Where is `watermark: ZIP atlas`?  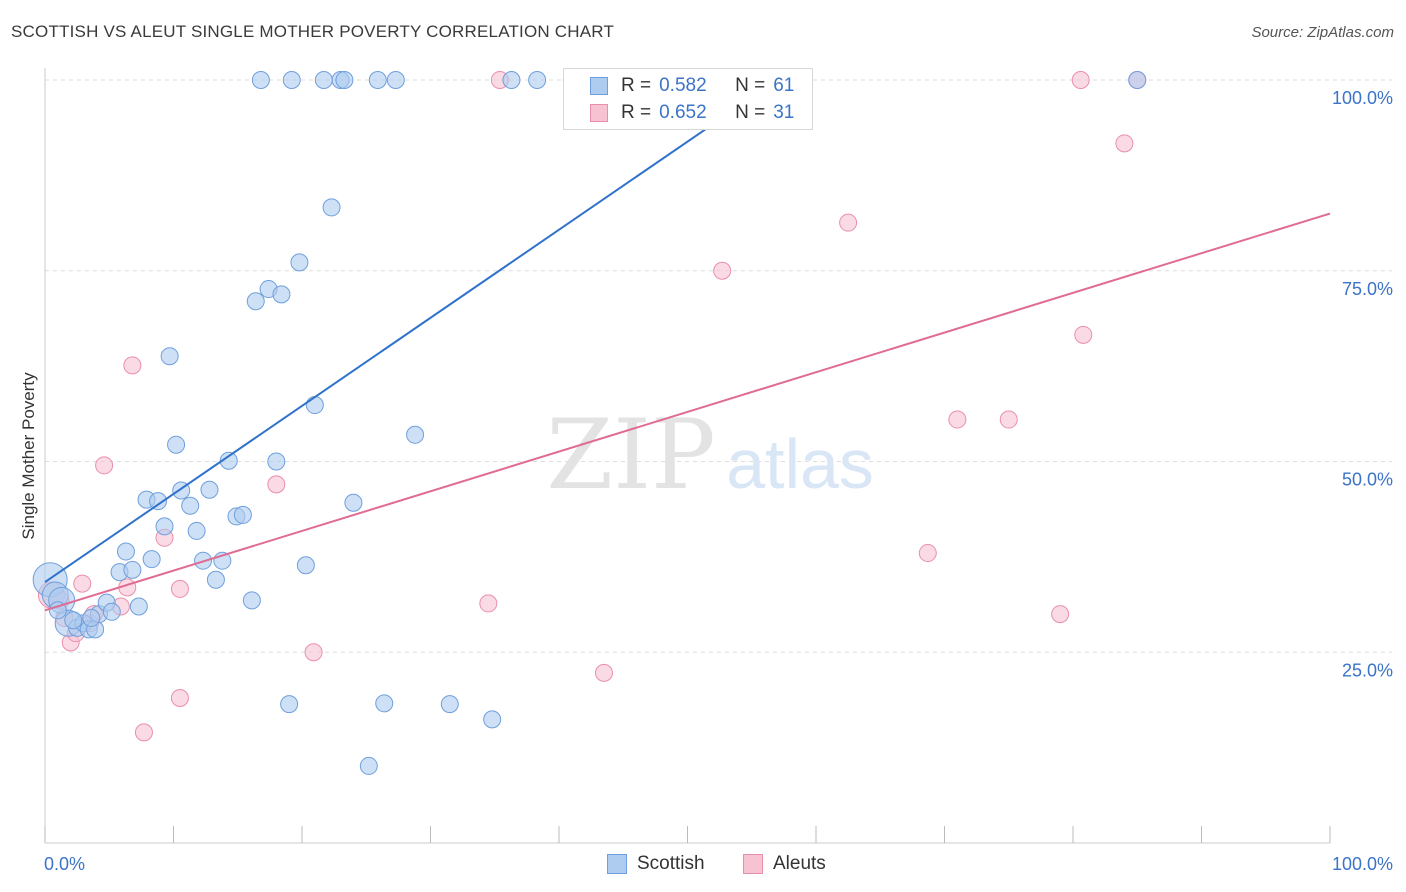 watermark: ZIP atlas is located at coordinates (710, 455).